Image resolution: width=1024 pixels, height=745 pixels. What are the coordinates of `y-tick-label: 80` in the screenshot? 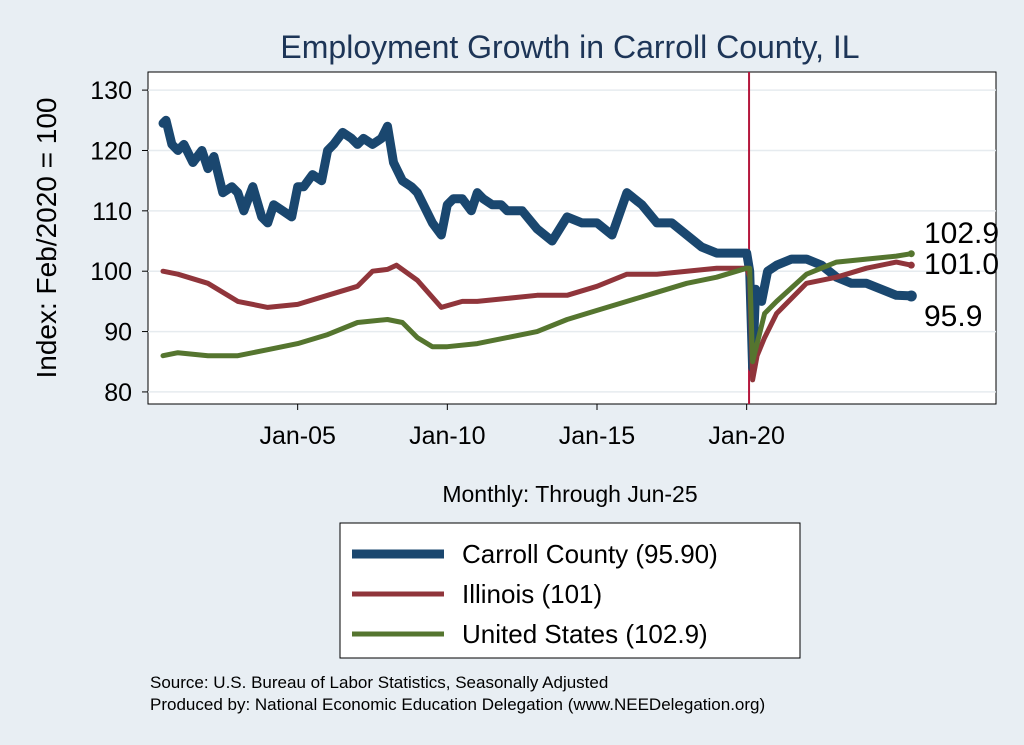 It's located at (118, 393).